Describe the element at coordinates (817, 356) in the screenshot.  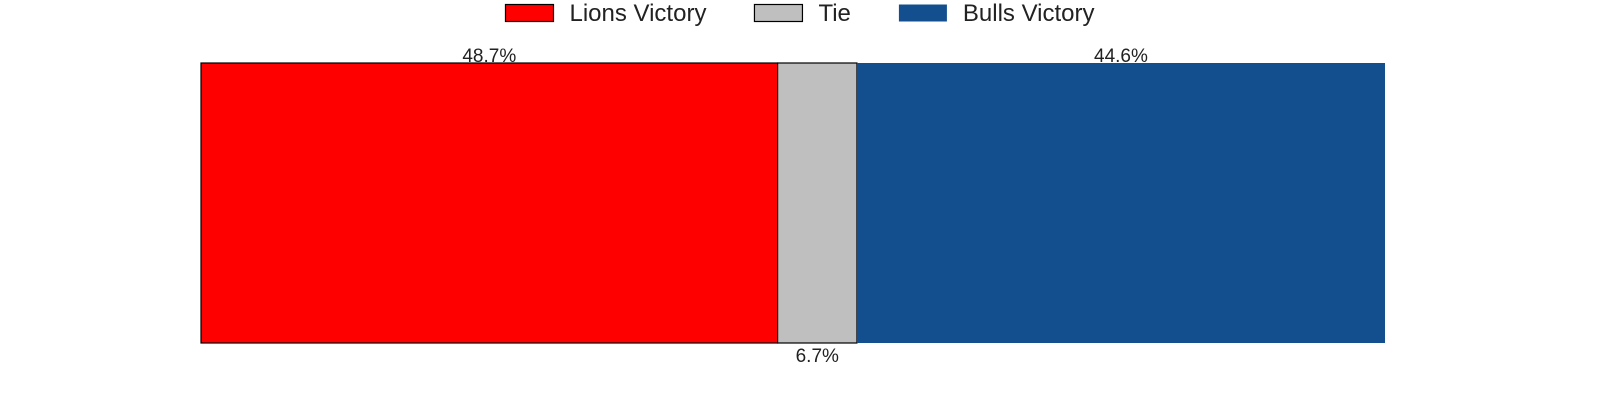
I see `data-label-tie: 6.7%` at that location.